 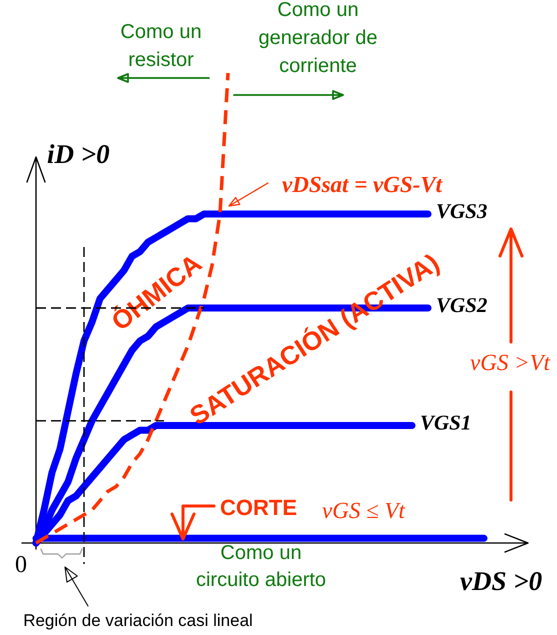 What do you see at coordinates (364, 510) in the screenshot?
I see `annotation: vGS ≤ Vt` at bounding box center [364, 510].